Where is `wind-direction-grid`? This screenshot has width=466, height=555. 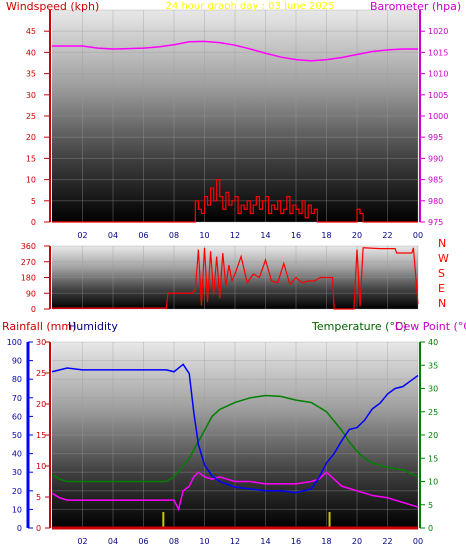 wind-direction-grid is located at coordinates (235, 277).